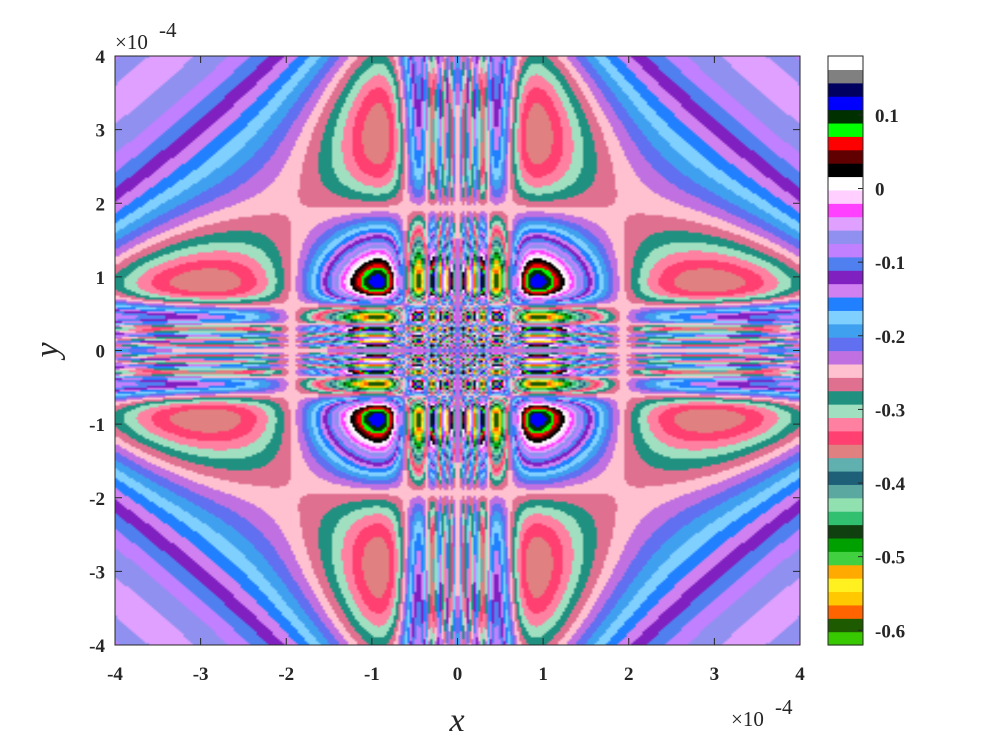  Describe the element at coordinates (101, 352) in the screenshot. I see `y-tick-label: 0` at that location.